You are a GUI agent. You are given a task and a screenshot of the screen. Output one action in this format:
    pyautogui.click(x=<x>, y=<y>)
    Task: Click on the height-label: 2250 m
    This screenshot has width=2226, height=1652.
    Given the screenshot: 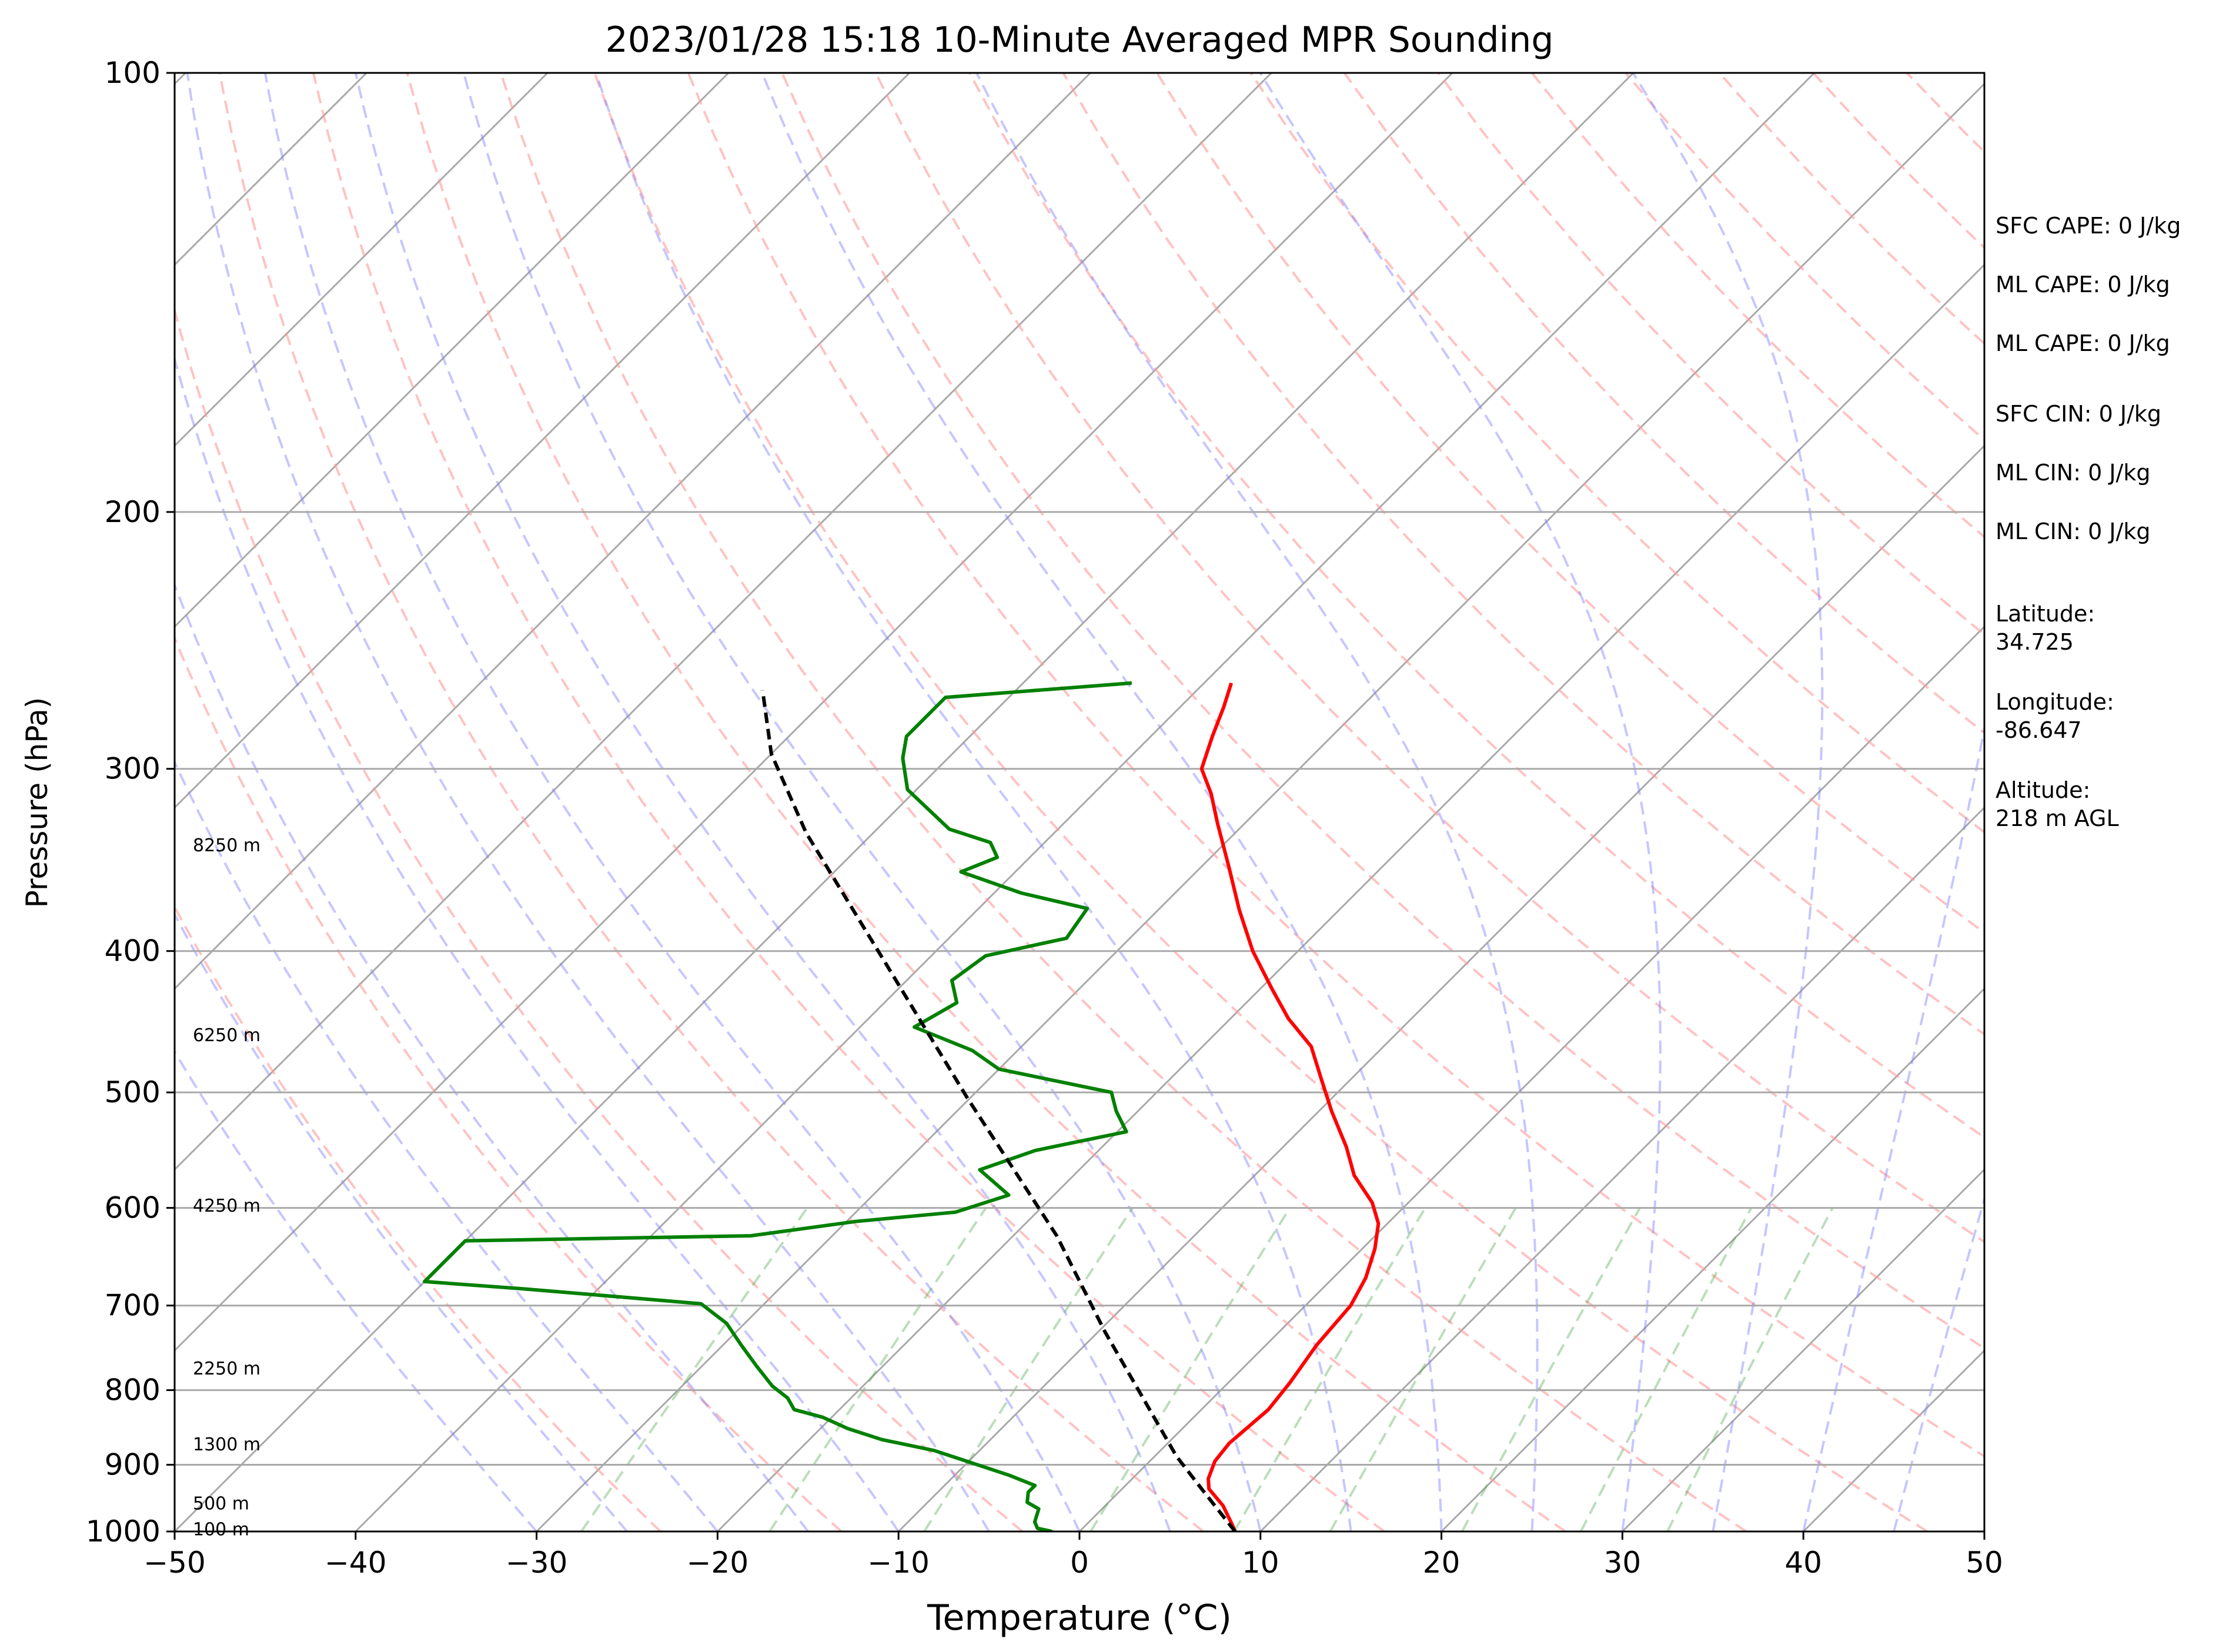 What is the action you would take?
    pyautogui.click(x=227, y=1369)
    